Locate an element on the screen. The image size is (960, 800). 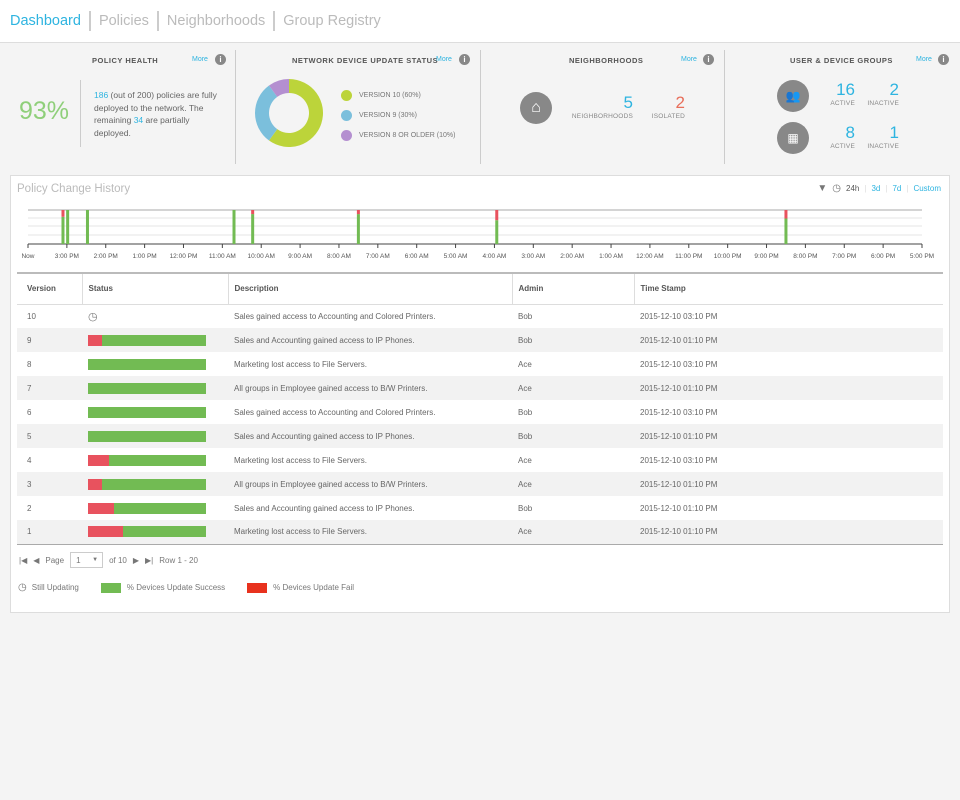
x-tick-label: 11:00 PM is located at coordinates (688, 256).